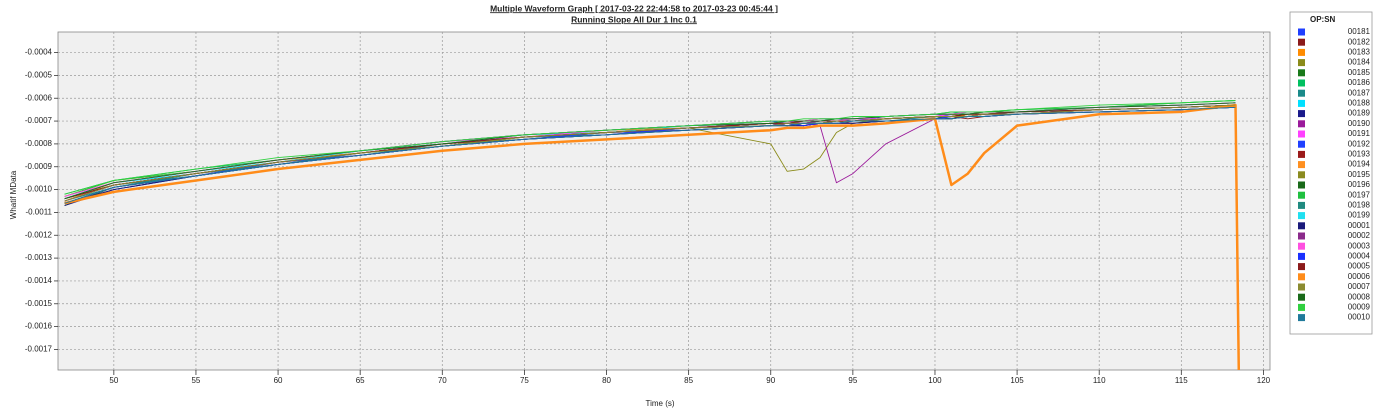  What do you see at coordinates (1359, 215) in the screenshot?
I see `legend-label: 00199` at bounding box center [1359, 215].